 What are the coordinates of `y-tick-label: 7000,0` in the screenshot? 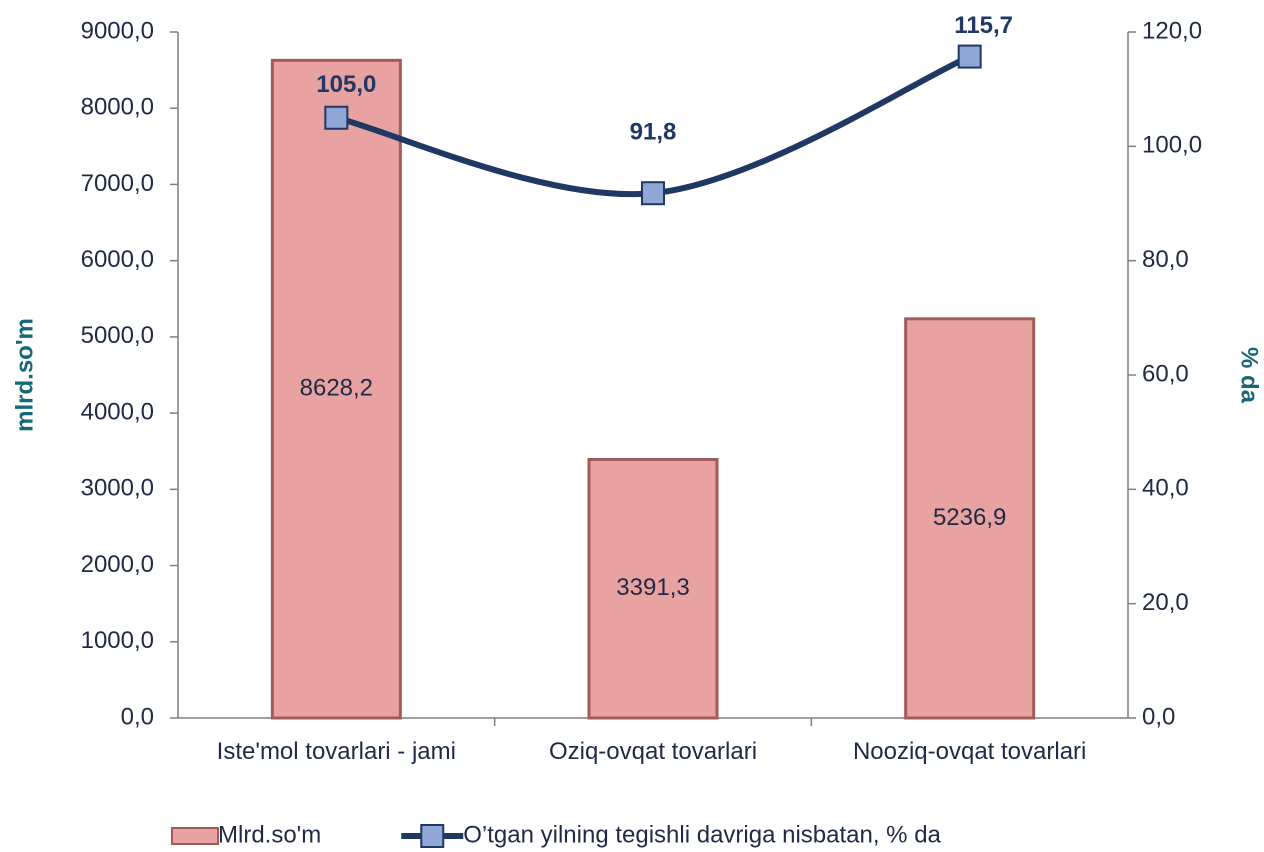 It's located at (117, 183).